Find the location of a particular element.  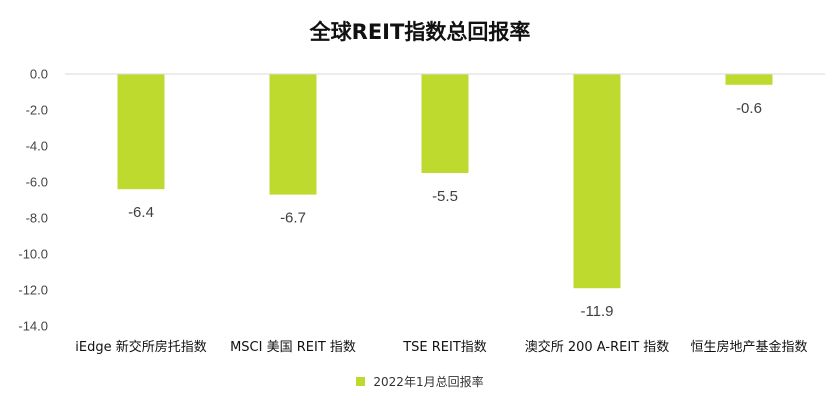

x-category-label: 恒生房地产基金指数 is located at coordinates (748, 347).